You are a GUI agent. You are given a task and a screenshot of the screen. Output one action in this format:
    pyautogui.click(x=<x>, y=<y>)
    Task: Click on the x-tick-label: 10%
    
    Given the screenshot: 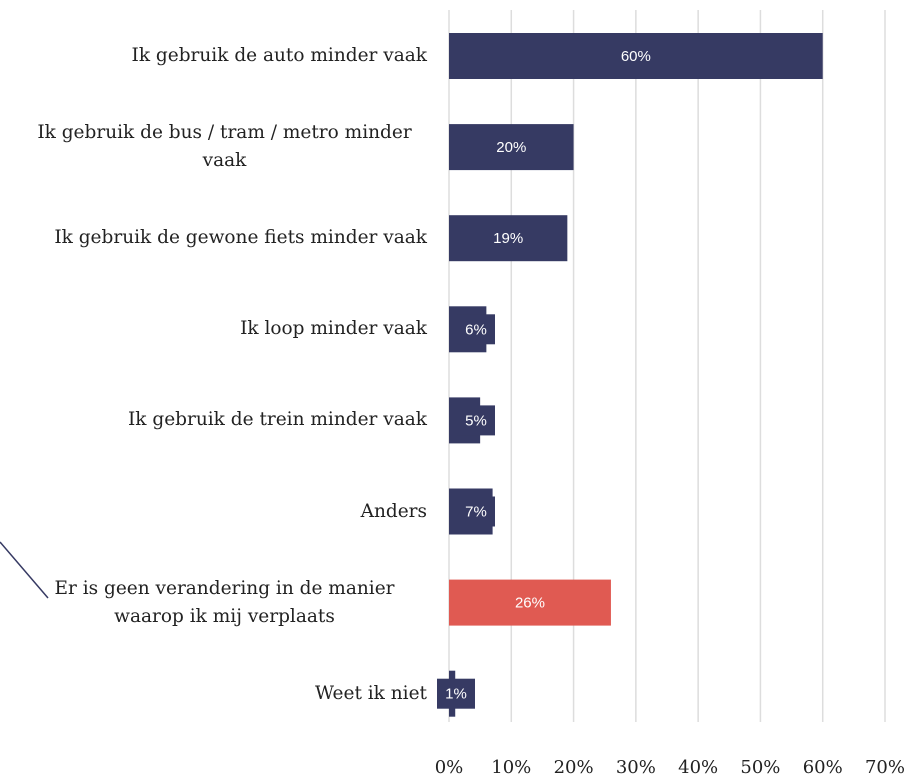 What is the action you would take?
    pyautogui.click(x=511, y=767)
    